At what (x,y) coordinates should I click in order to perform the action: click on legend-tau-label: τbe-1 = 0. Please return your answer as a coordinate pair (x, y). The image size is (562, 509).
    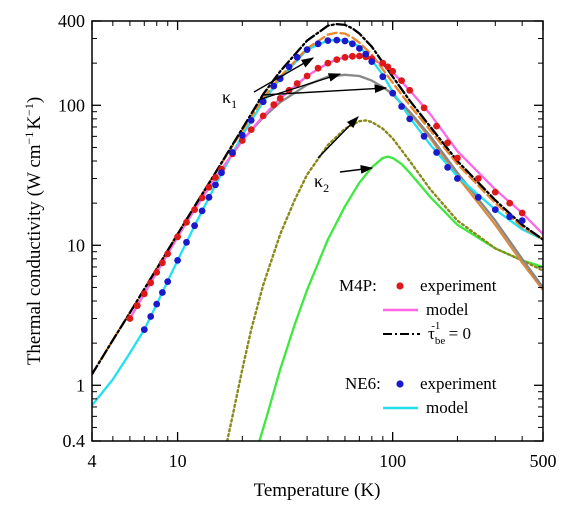
    Looking at the image, I should click on (449, 333).